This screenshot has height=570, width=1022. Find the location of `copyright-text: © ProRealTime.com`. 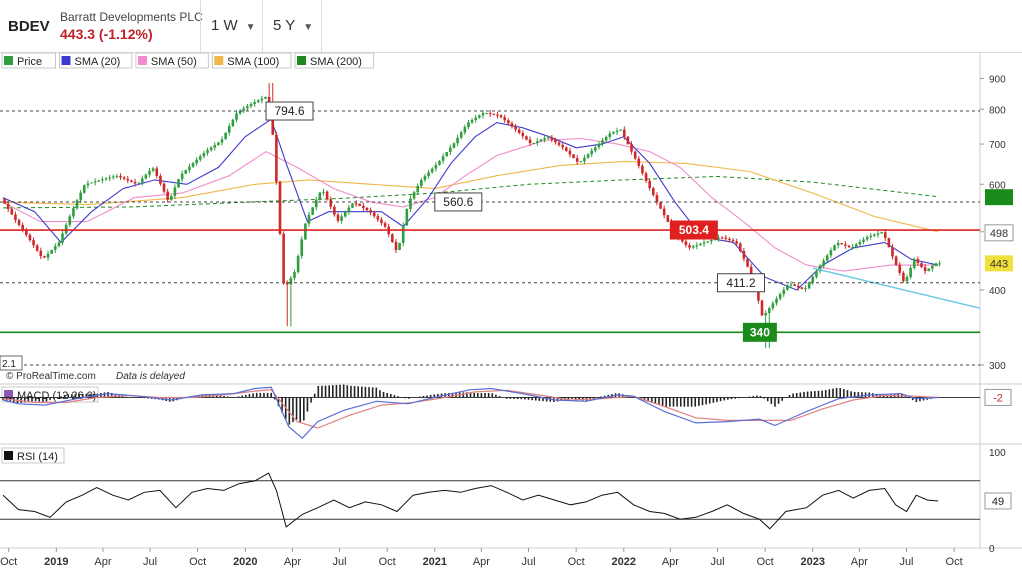

copyright-text: © ProRealTime.com is located at coordinates (51, 376).